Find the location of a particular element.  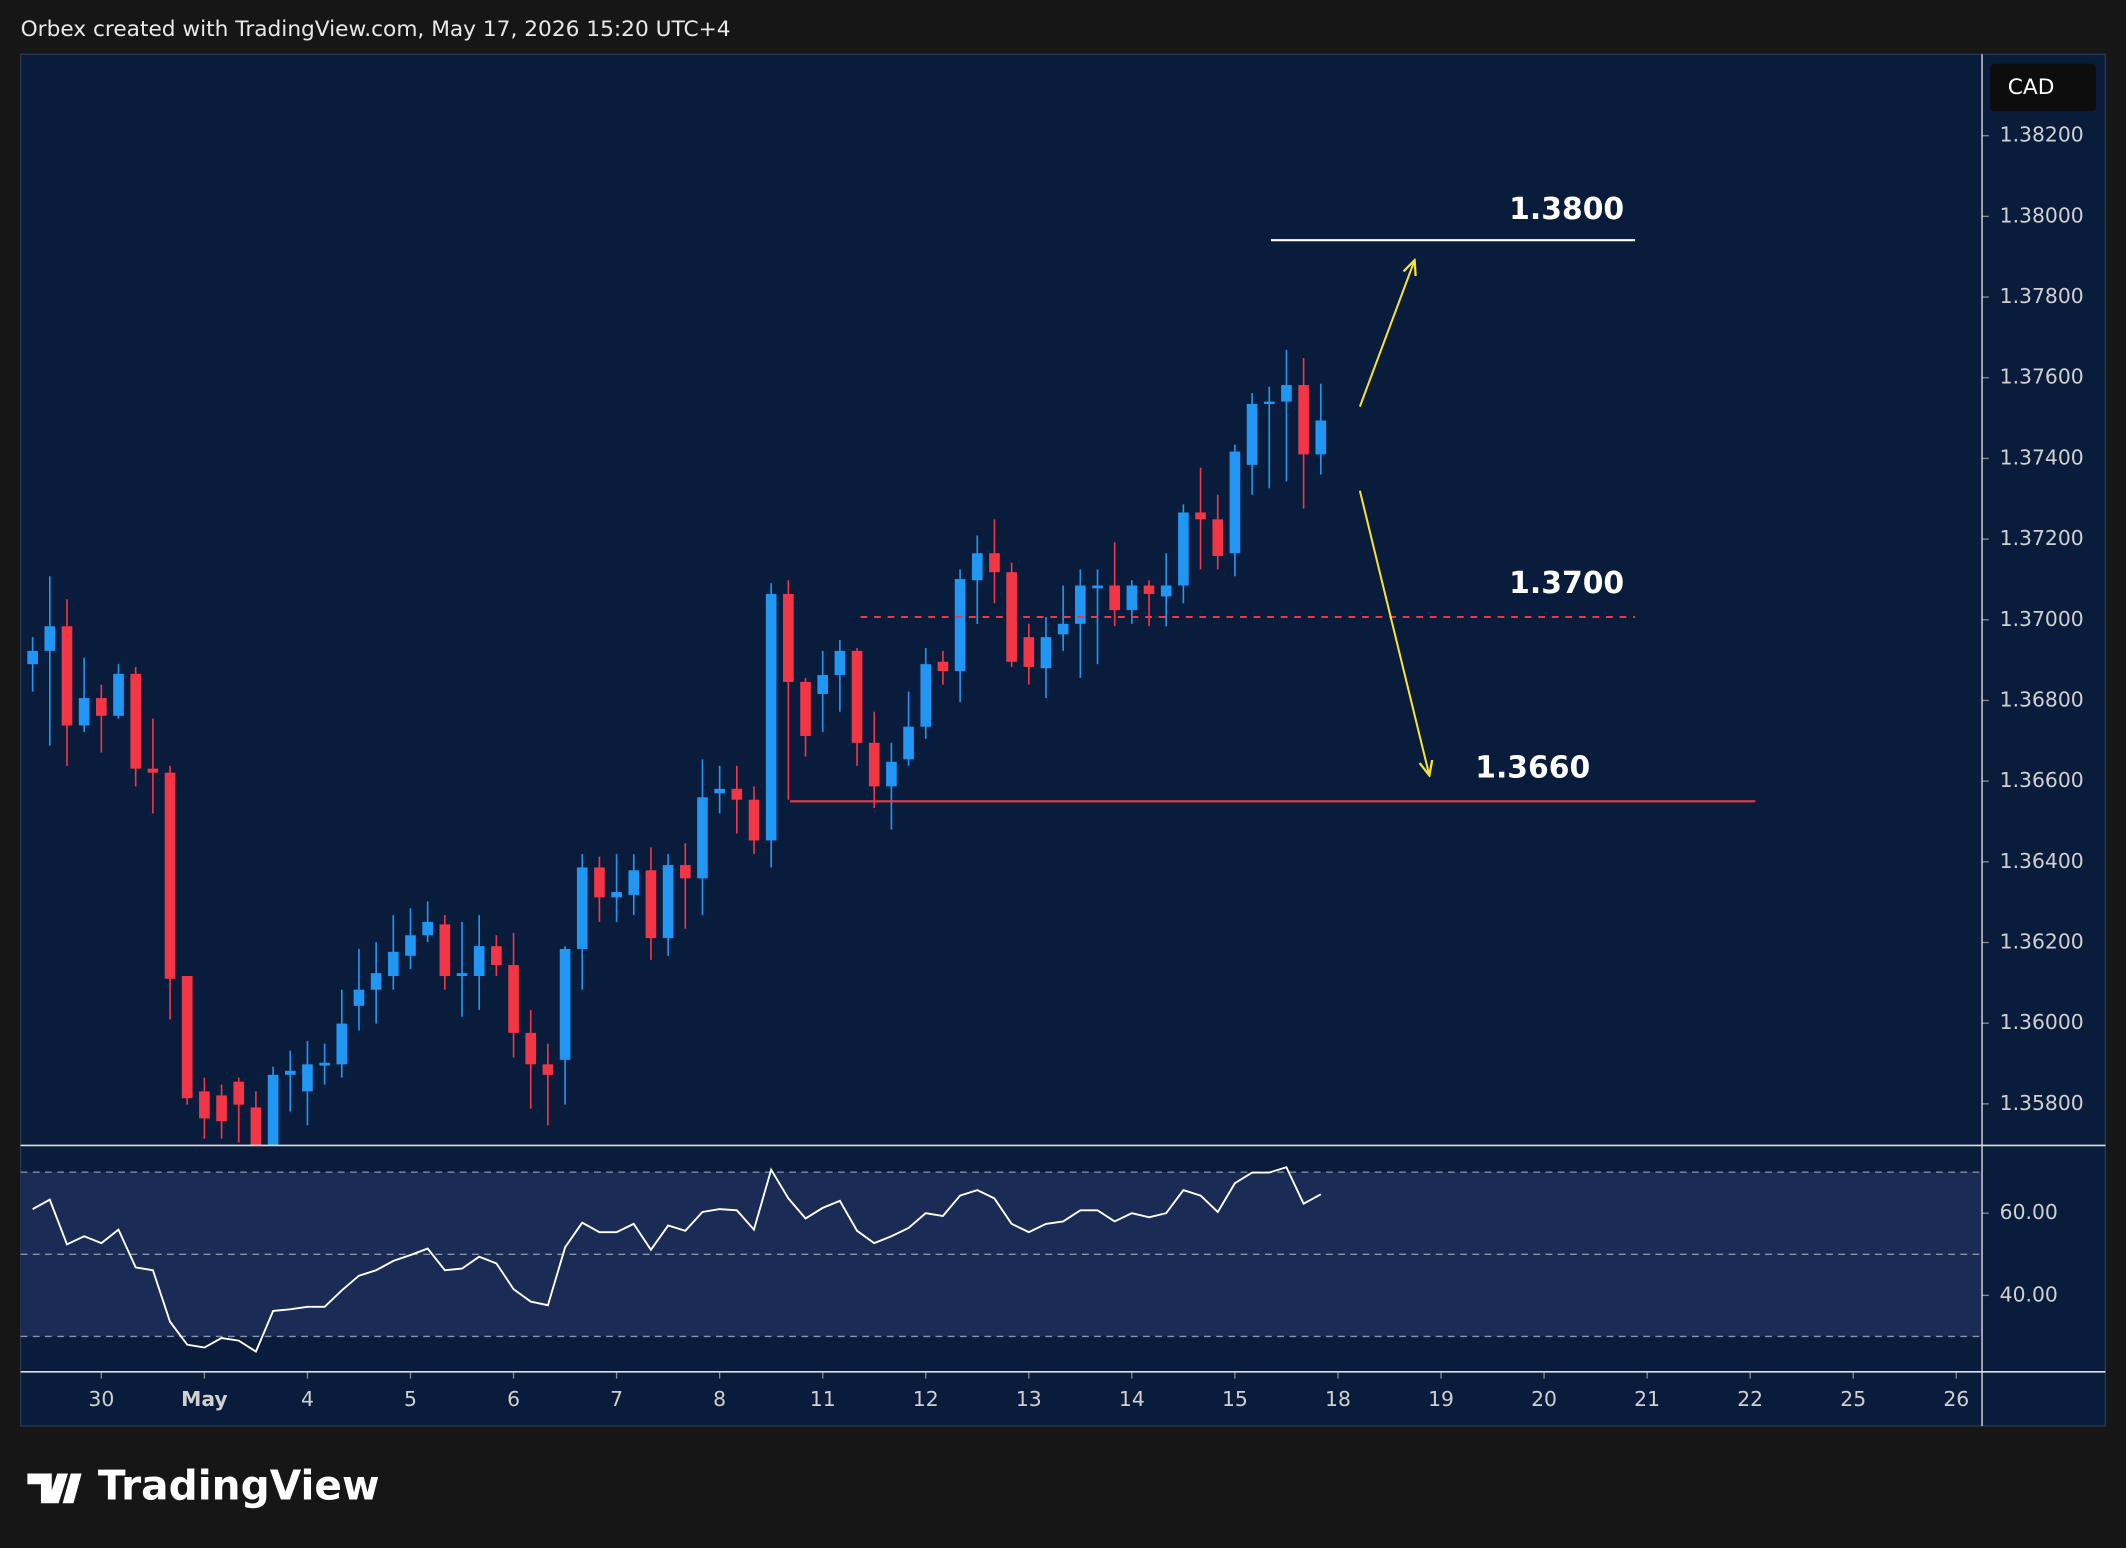

x-tick-label: 15 is located at coordinates (1235, 1399).